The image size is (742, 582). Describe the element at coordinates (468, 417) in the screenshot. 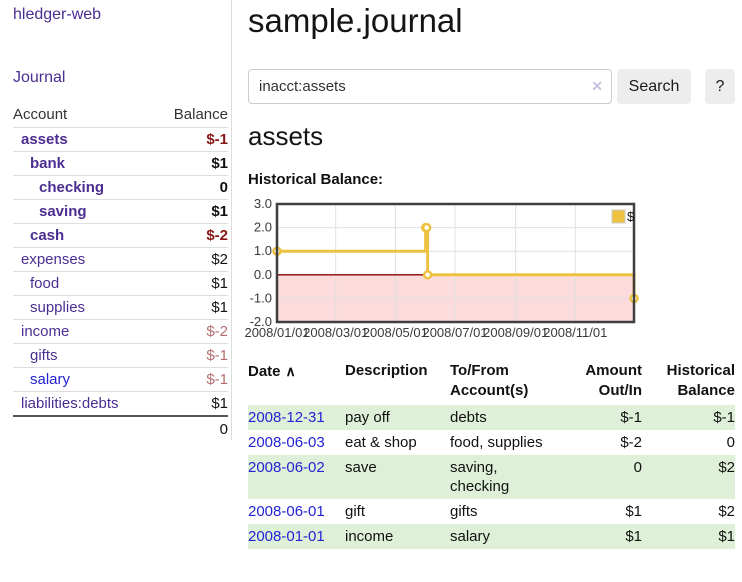

I see `transaction-accounts: debts` at that location.